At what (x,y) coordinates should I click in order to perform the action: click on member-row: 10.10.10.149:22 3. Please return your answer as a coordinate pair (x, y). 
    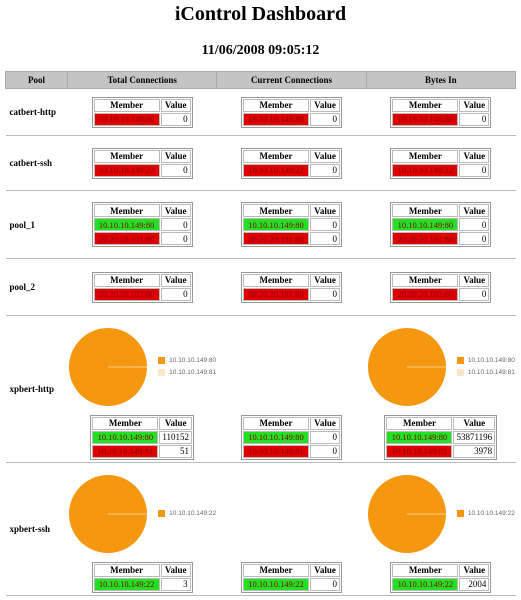
    Looking at the image, I should click on (142, 584).